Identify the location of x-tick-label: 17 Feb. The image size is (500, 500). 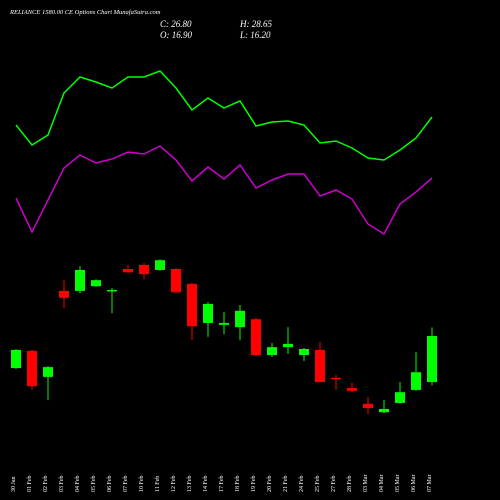
(222, 484).